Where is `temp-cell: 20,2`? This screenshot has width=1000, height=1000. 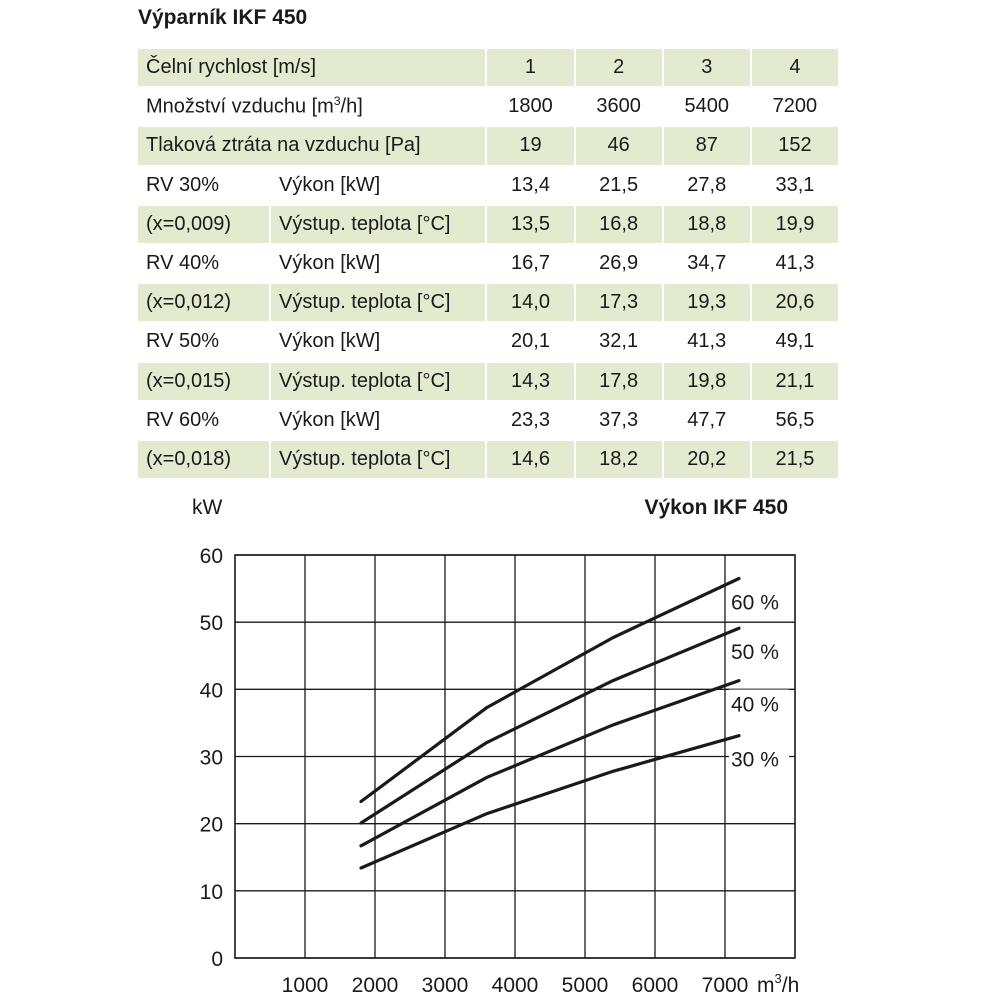
temp-cell: 20,2 is located at coordinates (705, 458).